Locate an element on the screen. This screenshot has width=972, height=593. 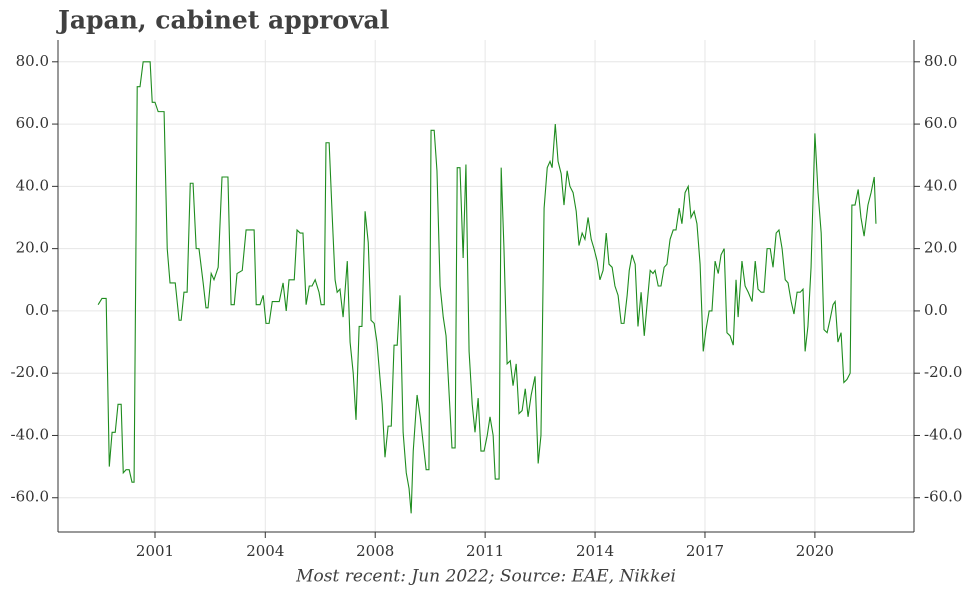
y2-tick-label: 0.0 is located at coordinates (936, 310).